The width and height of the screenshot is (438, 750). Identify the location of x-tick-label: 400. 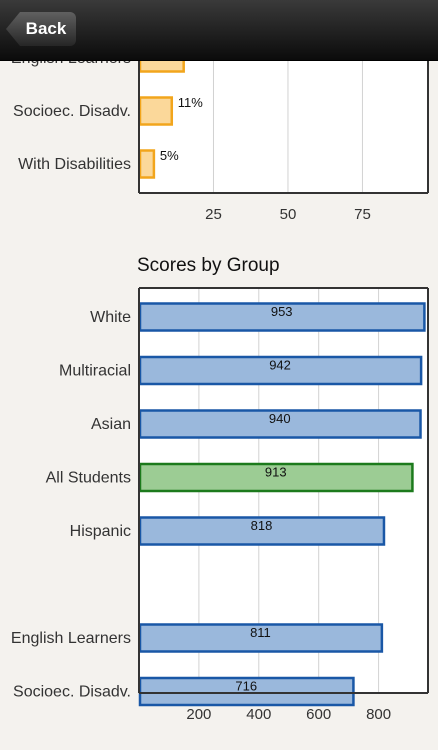
(258, 714).